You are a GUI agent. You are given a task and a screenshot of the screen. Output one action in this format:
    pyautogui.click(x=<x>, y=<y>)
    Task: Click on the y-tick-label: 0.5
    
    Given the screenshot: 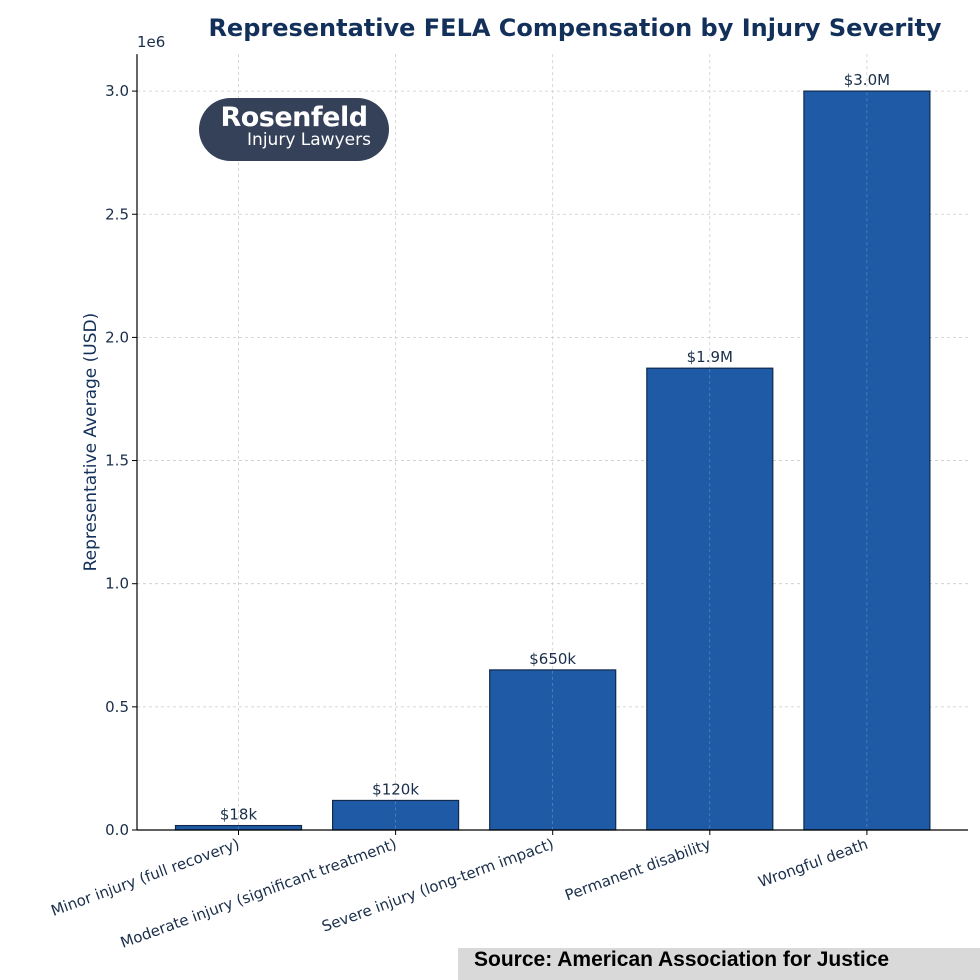 What is the action you would take?
    pyautogui.click(x=117, y=707)
    